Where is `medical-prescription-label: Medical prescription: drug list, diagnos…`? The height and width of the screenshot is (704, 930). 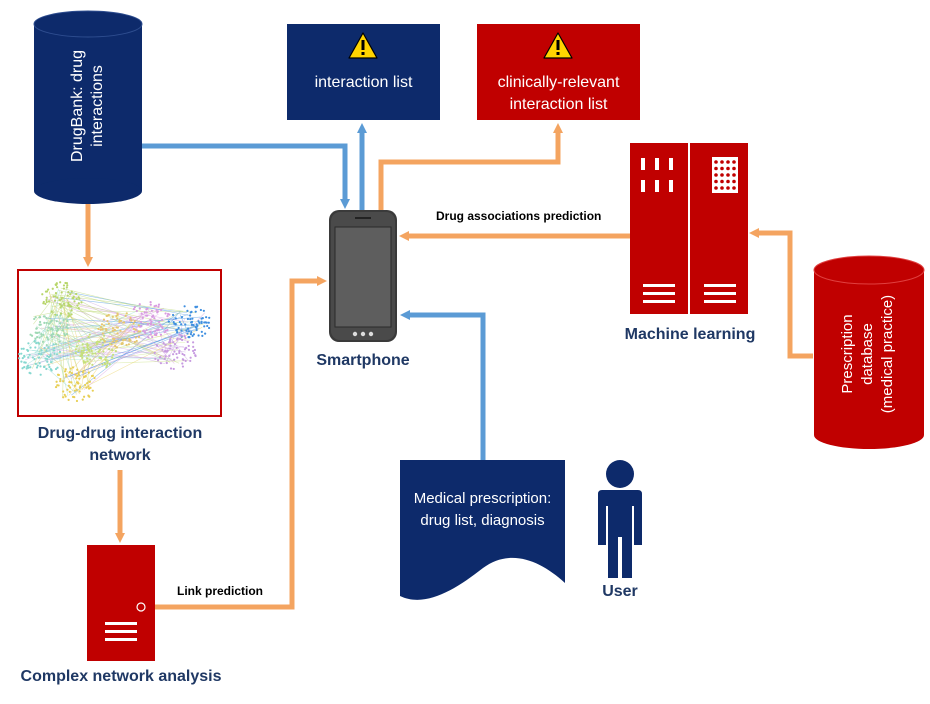
medical-prescription-label: Medical prescription: drug list, diagnos… is located at coordinates (482, 510).